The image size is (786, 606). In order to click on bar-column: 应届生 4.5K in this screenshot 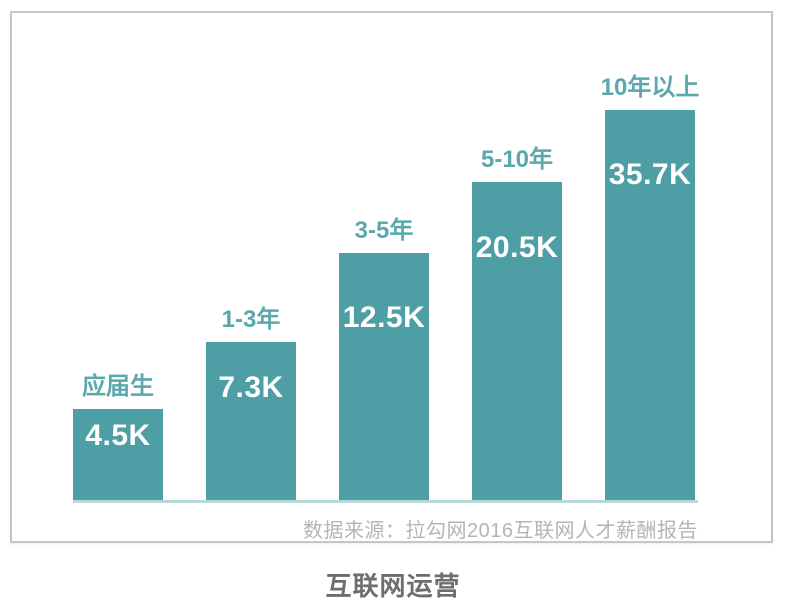, I will do `click(118, 256)`.